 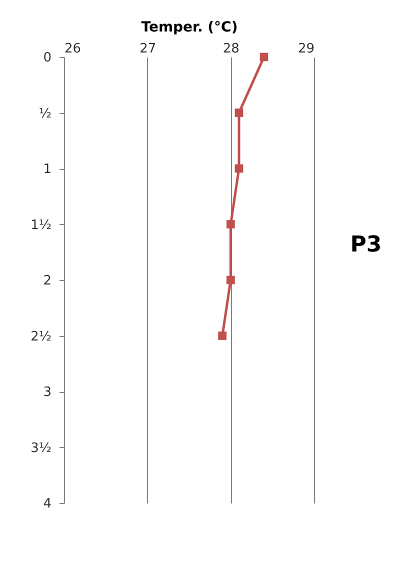 What do you see at coordinates (47, 169) in the screenshot?
I see `y-tick-label: 1` at bounding box center [47, 169].